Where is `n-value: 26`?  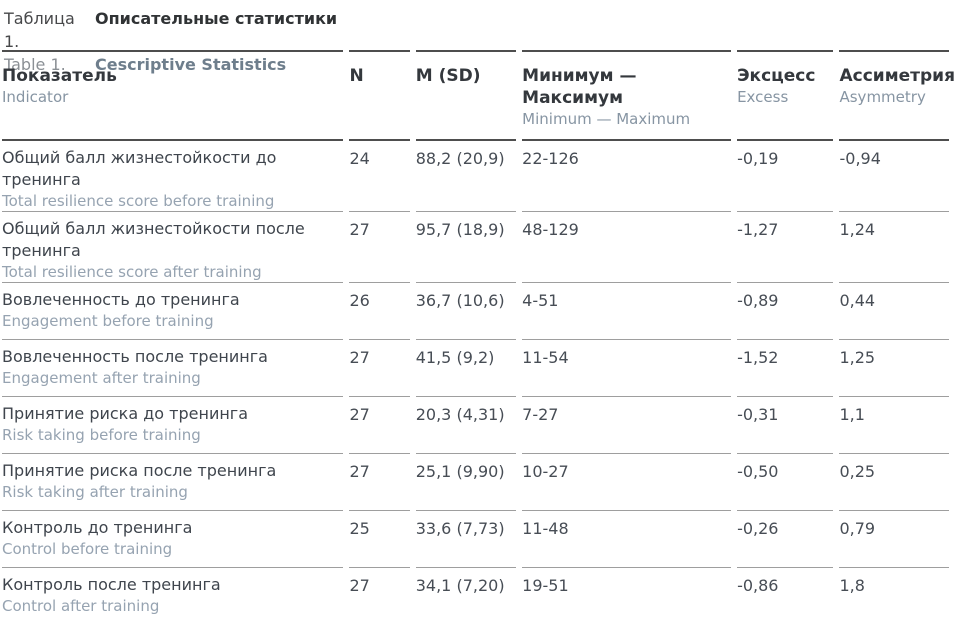 n-value: 26 is located at coordinates (379, 310).